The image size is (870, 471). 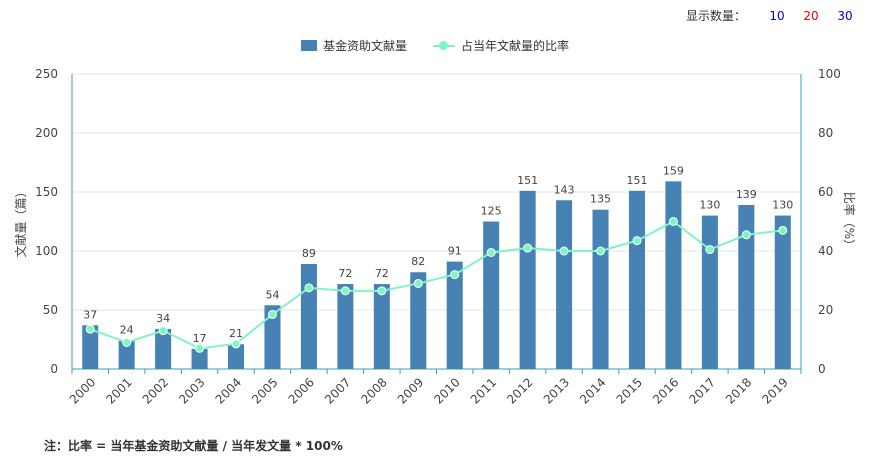 I want to click on y2-tick-label: 60, so click(x=825, y=192).